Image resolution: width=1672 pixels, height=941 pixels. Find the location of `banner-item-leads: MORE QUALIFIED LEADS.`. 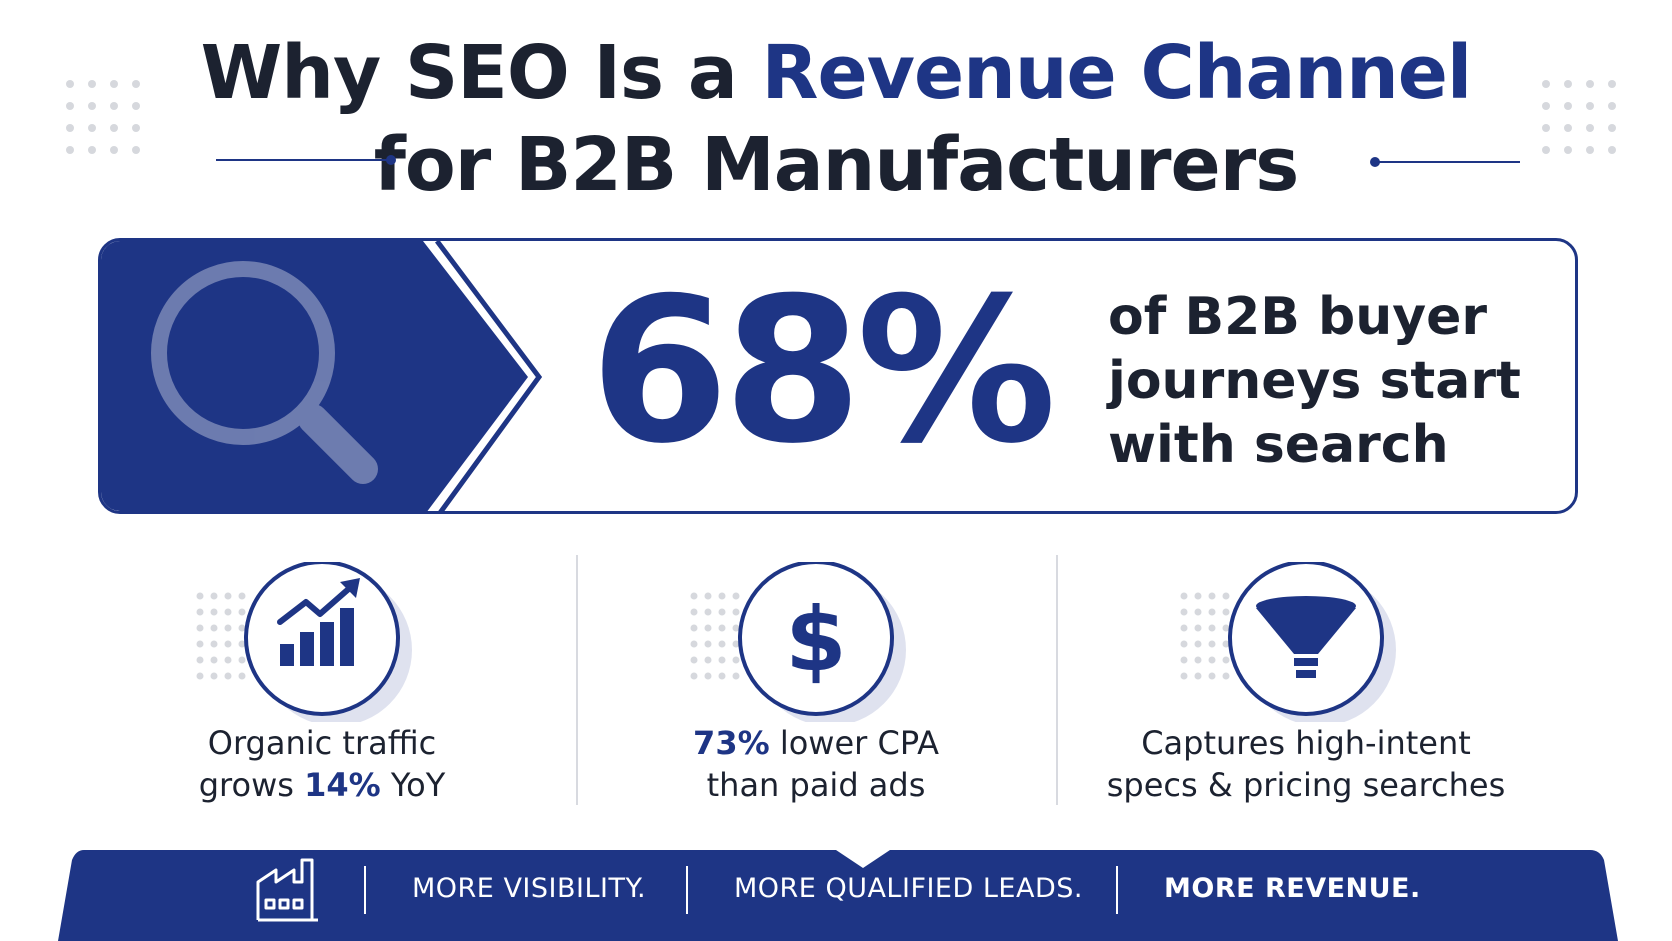

banner-item-leads: MORE QUALIFIED LEADS. is located at coordinates (908, 888).